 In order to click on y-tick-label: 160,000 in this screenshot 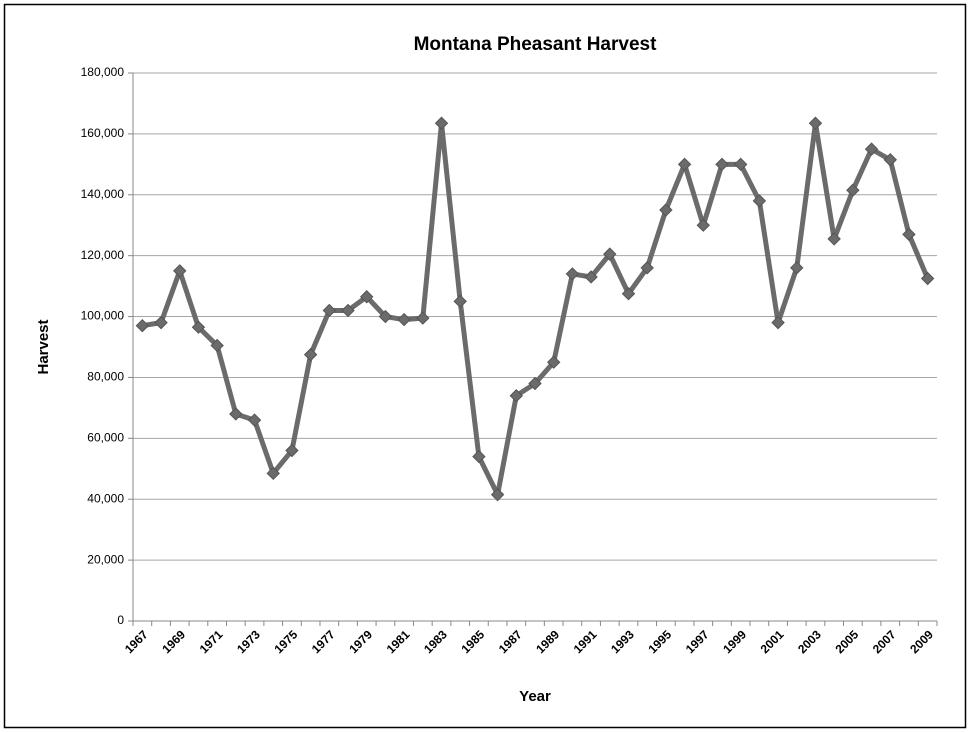, I will do `click(103, 133)`.